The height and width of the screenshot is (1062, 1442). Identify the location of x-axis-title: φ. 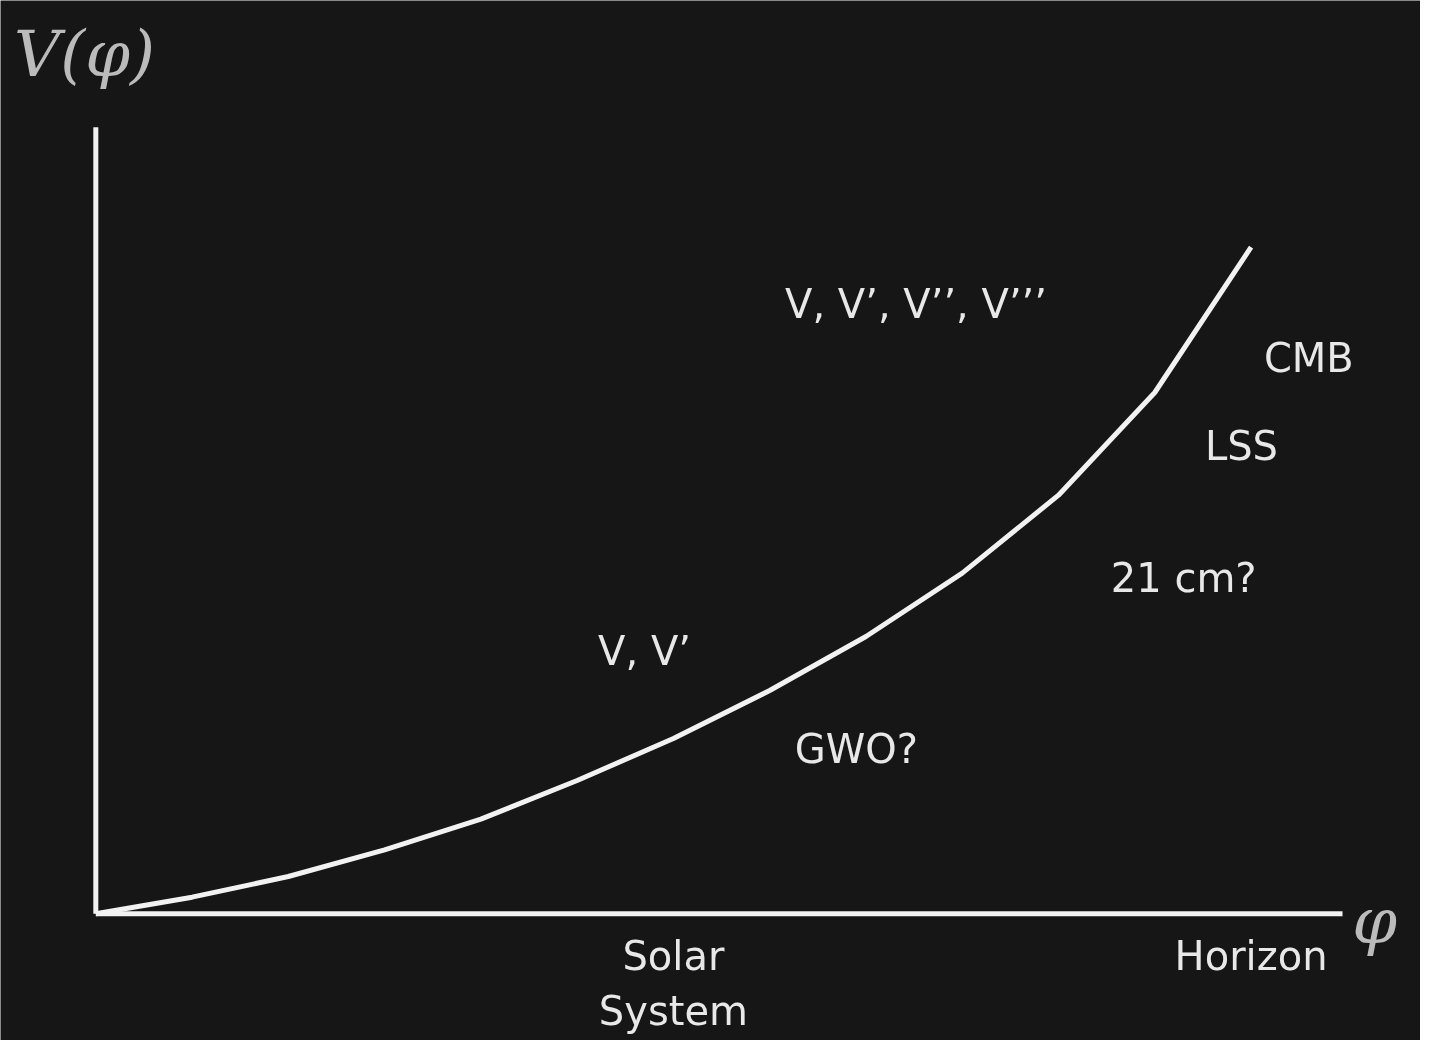
(1375, 920).